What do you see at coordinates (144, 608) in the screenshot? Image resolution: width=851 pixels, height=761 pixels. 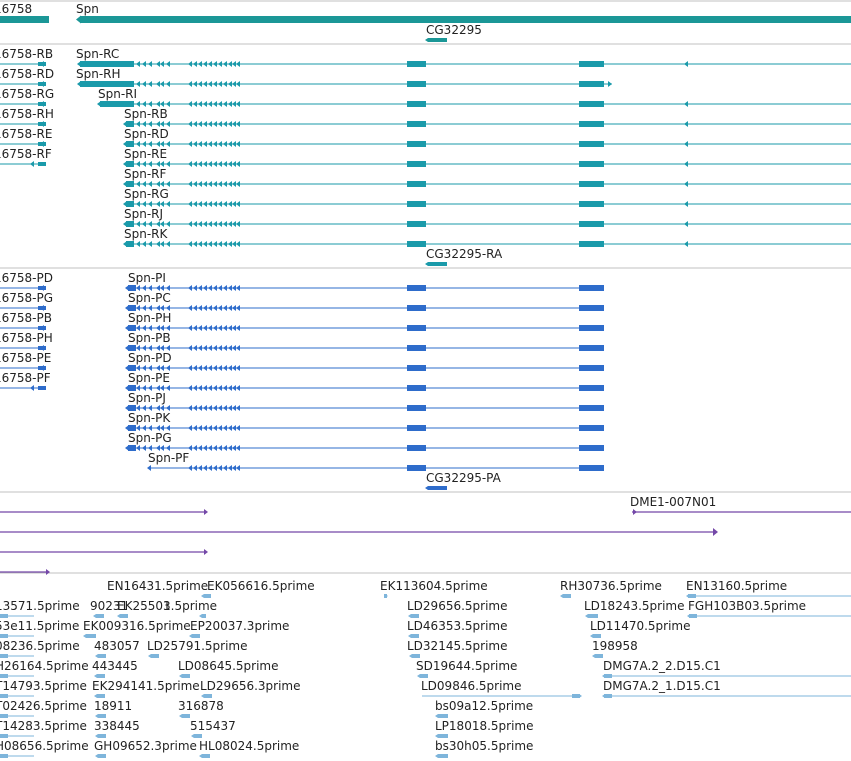 I see `est-7: EK25503` at bounding box center [144, 608].